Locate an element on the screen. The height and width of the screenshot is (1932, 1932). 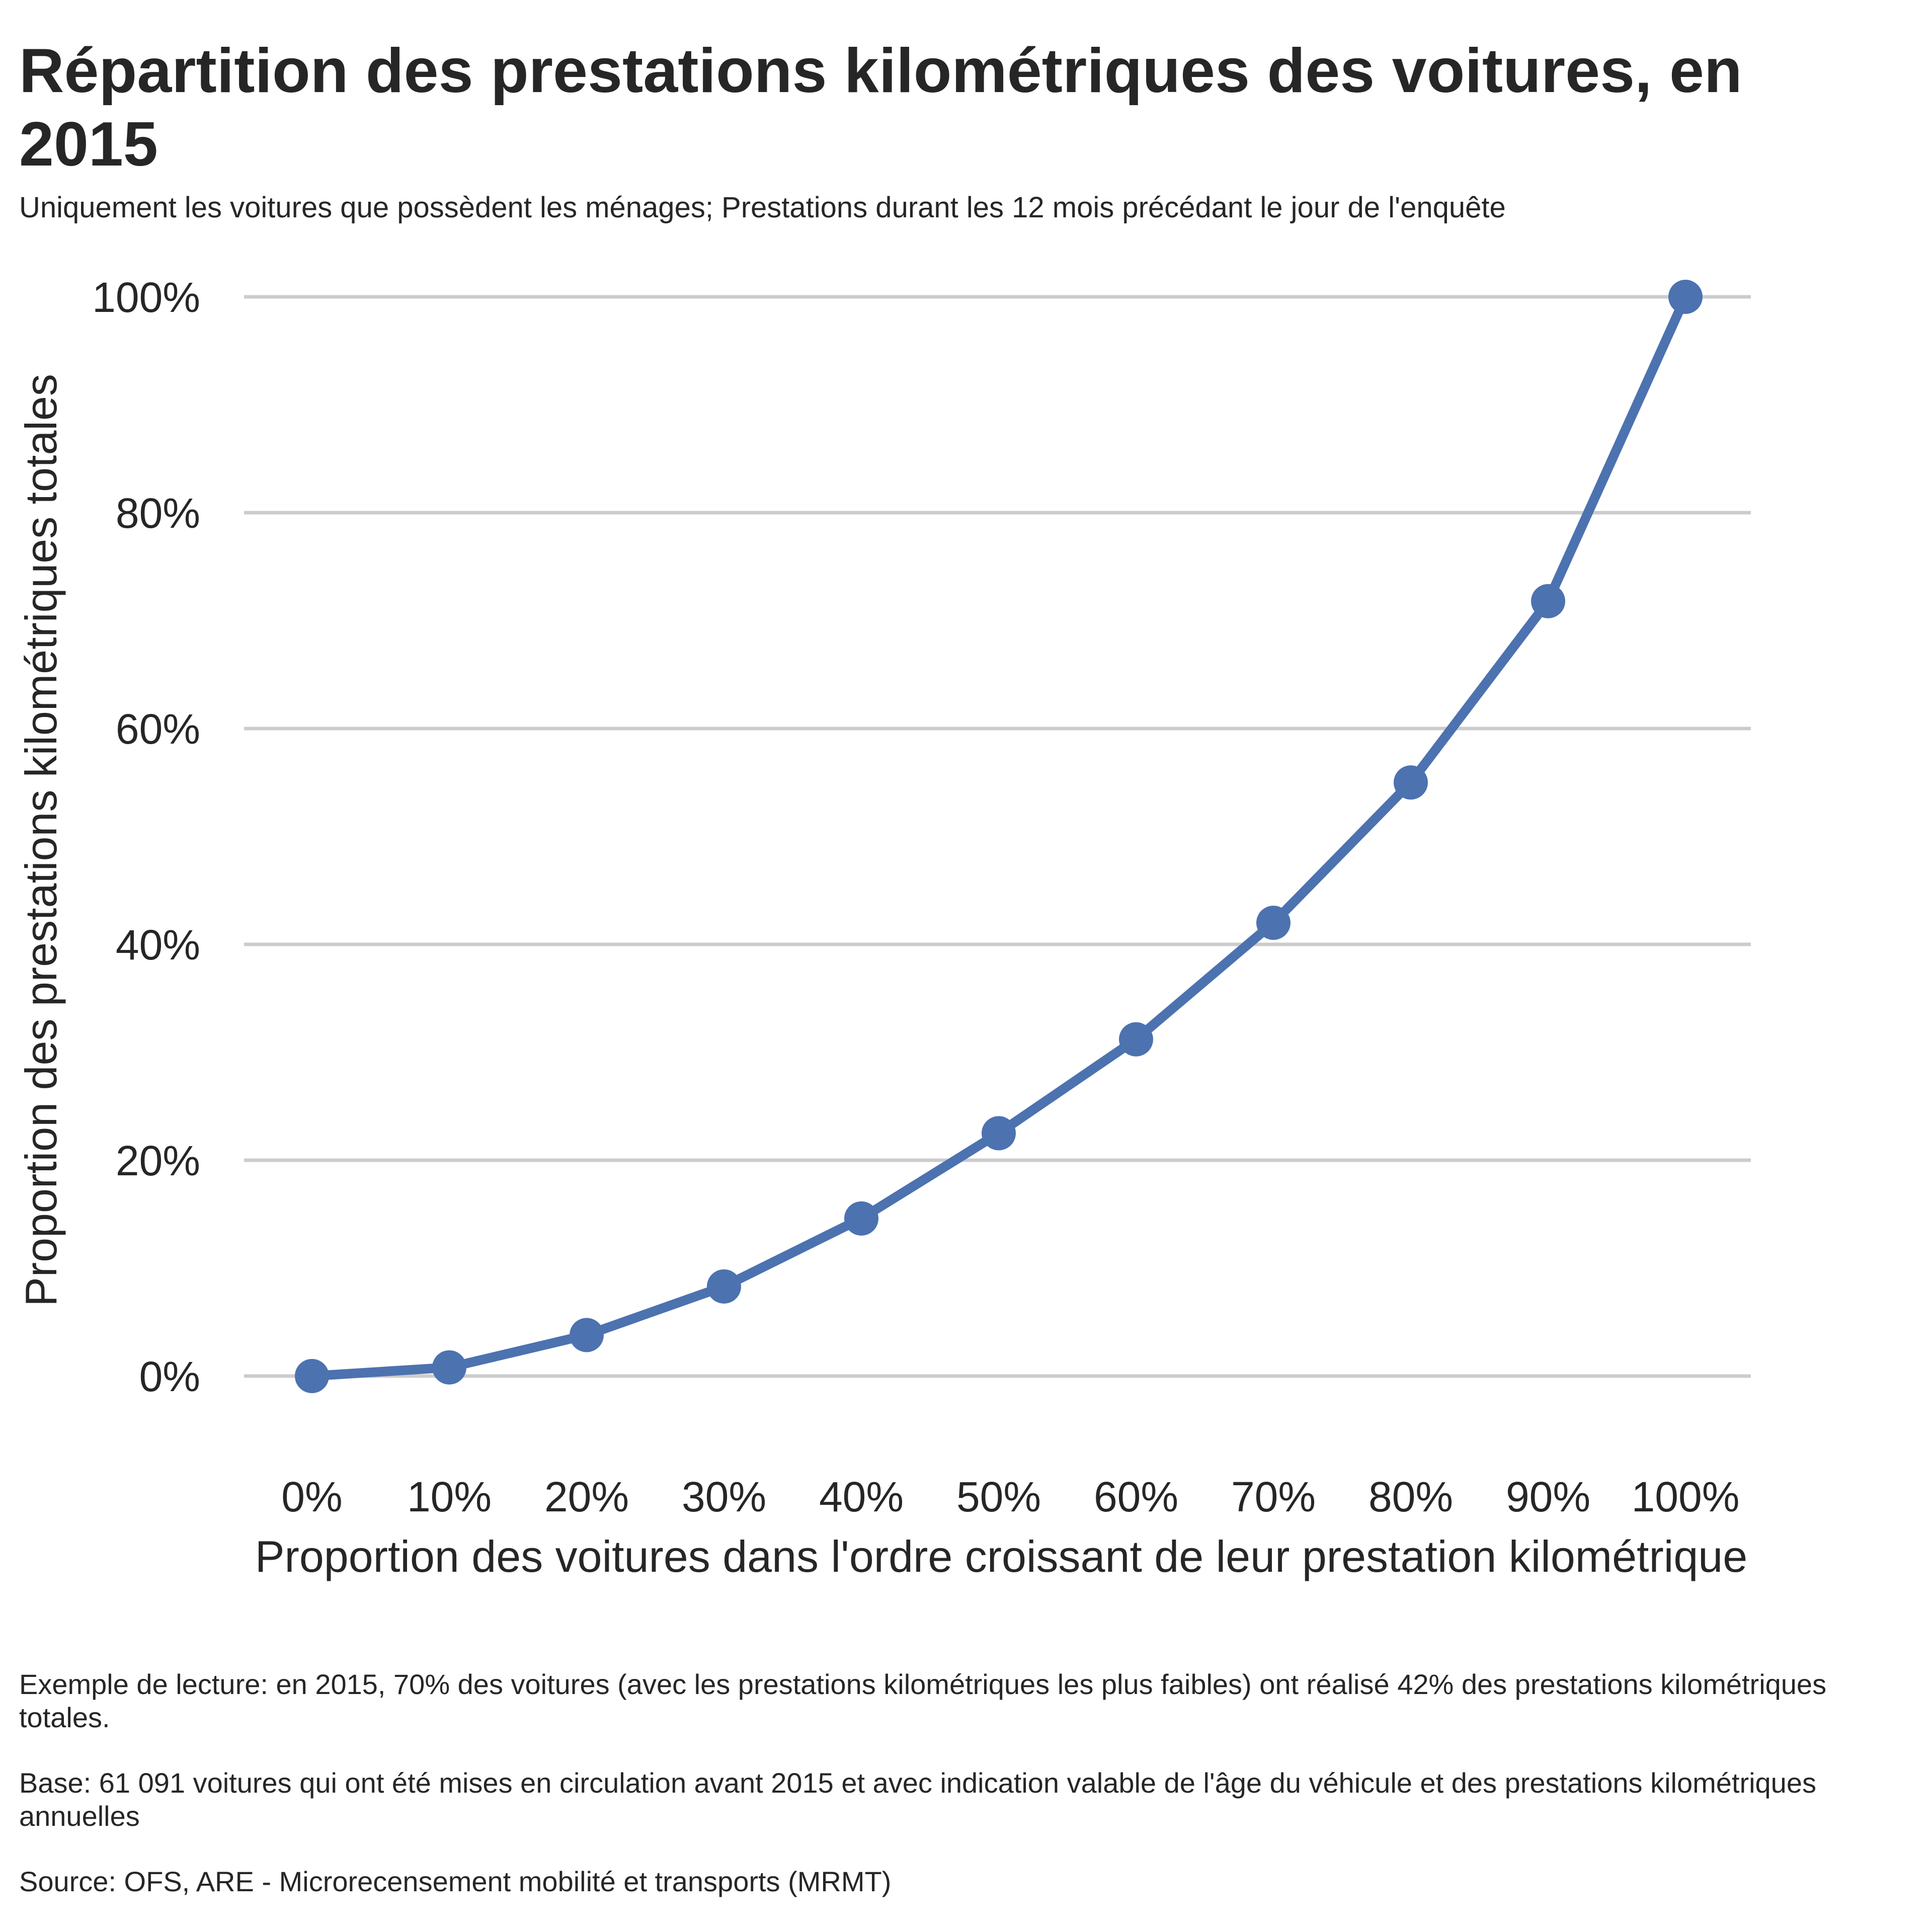
x-tick-label: 40% is located at coordinates (862, 1497).